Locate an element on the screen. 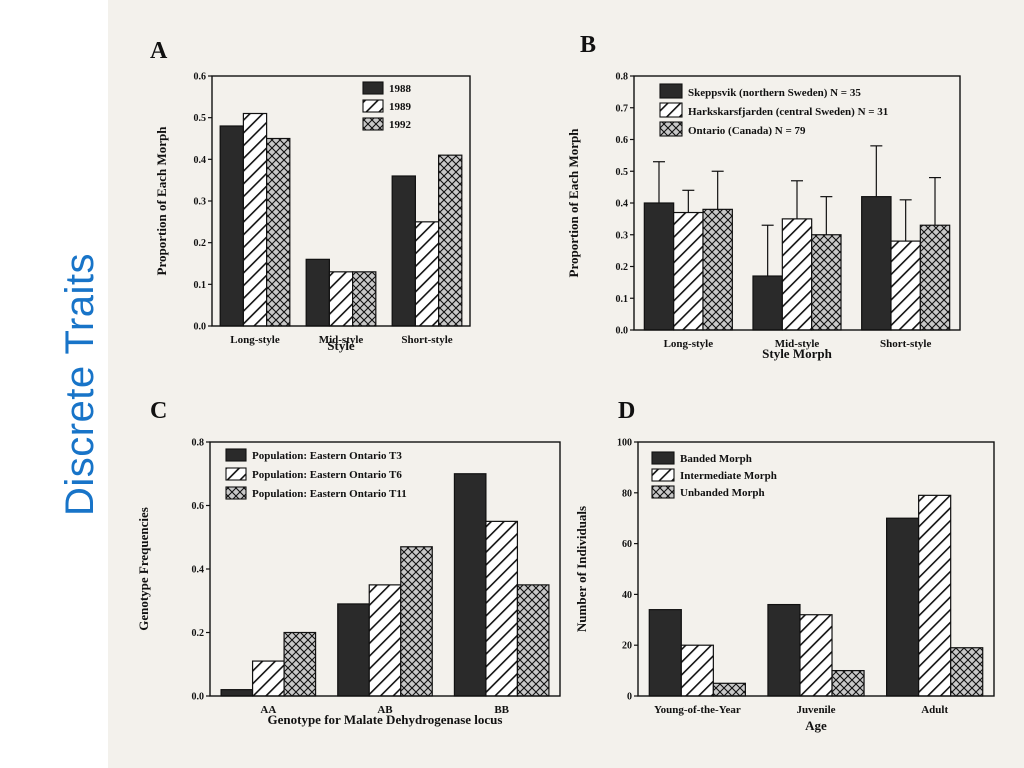  panel-b-legend-label: Ontario (Canada) N = 79 is located at coordinates (747, 131).